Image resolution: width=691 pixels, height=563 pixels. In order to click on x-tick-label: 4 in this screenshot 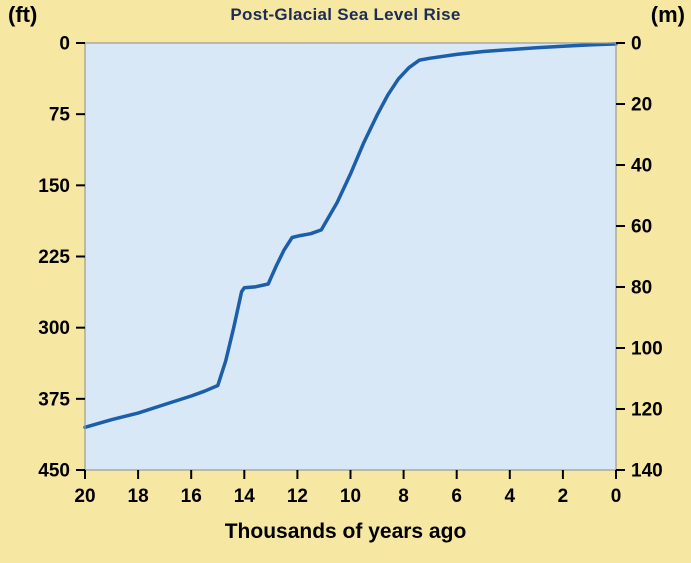, I will do `click(510, 496)`.